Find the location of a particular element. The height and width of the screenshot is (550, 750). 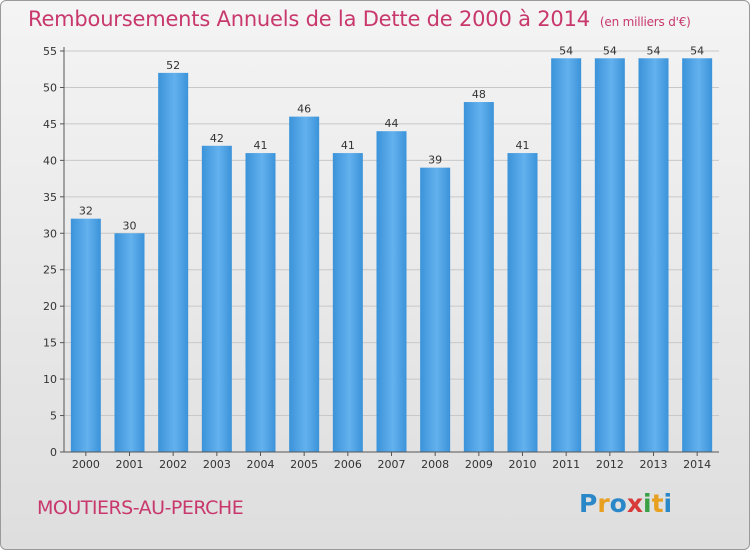

chart-unit: (en milliers d'€) is located at coordinates (645, 22).